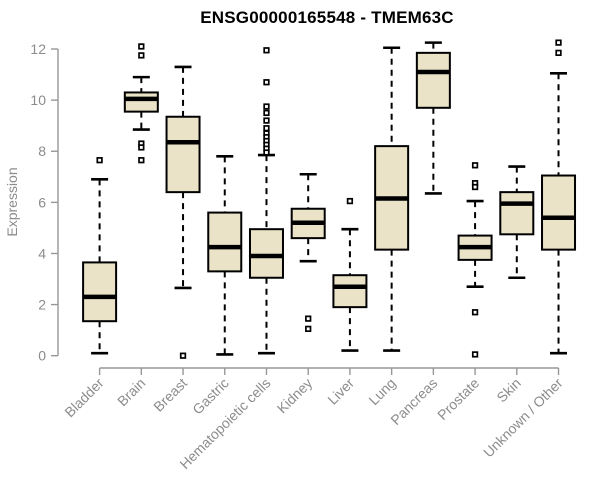 The image size is (600, 500). What do you see at coordinates (183, 212) in the screenshot?
I see `box-breast` at bounding box center [183, 212].